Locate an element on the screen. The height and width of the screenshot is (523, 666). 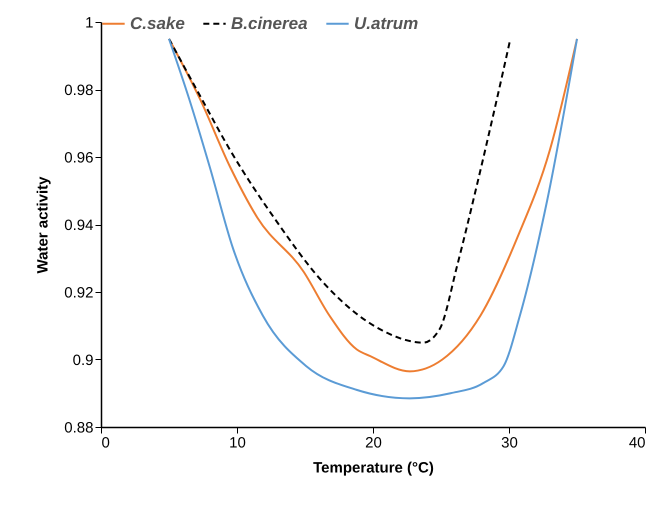
y-tick-label: 0.98 is located at coordinates (79, 90).